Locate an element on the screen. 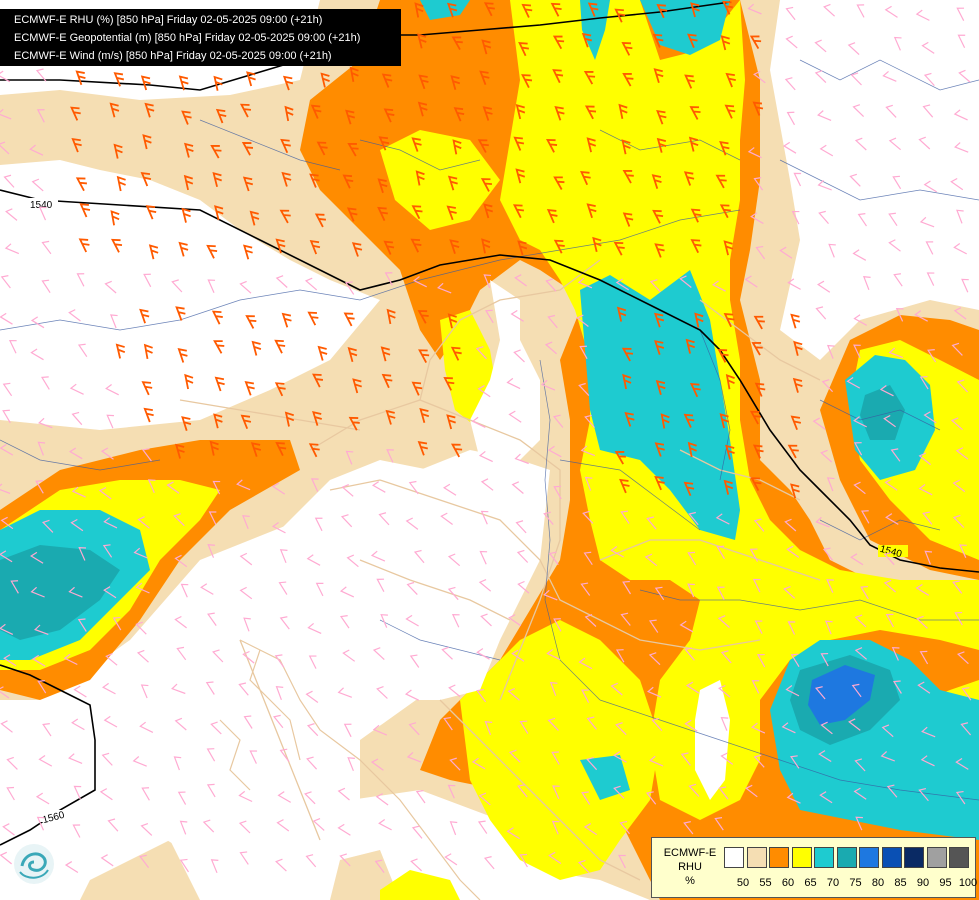  legend-tick-label: 80 is located at coordinates (878, 883).